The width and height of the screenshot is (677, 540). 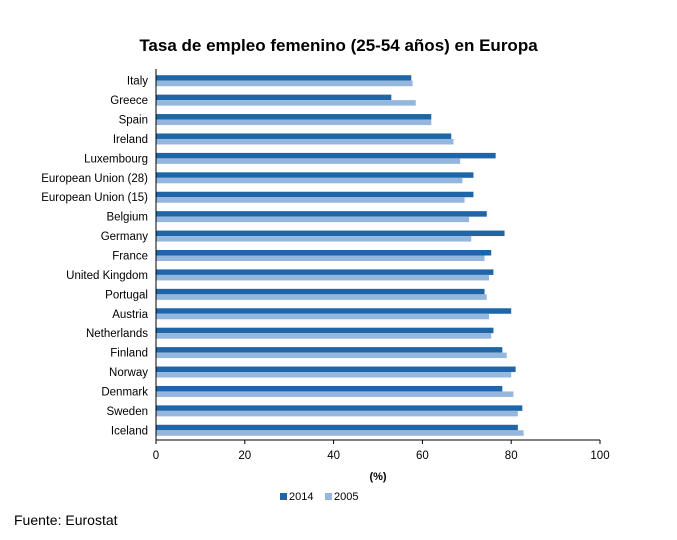 I want to click on bar-2014-iceland, so click(x=337, y=427).